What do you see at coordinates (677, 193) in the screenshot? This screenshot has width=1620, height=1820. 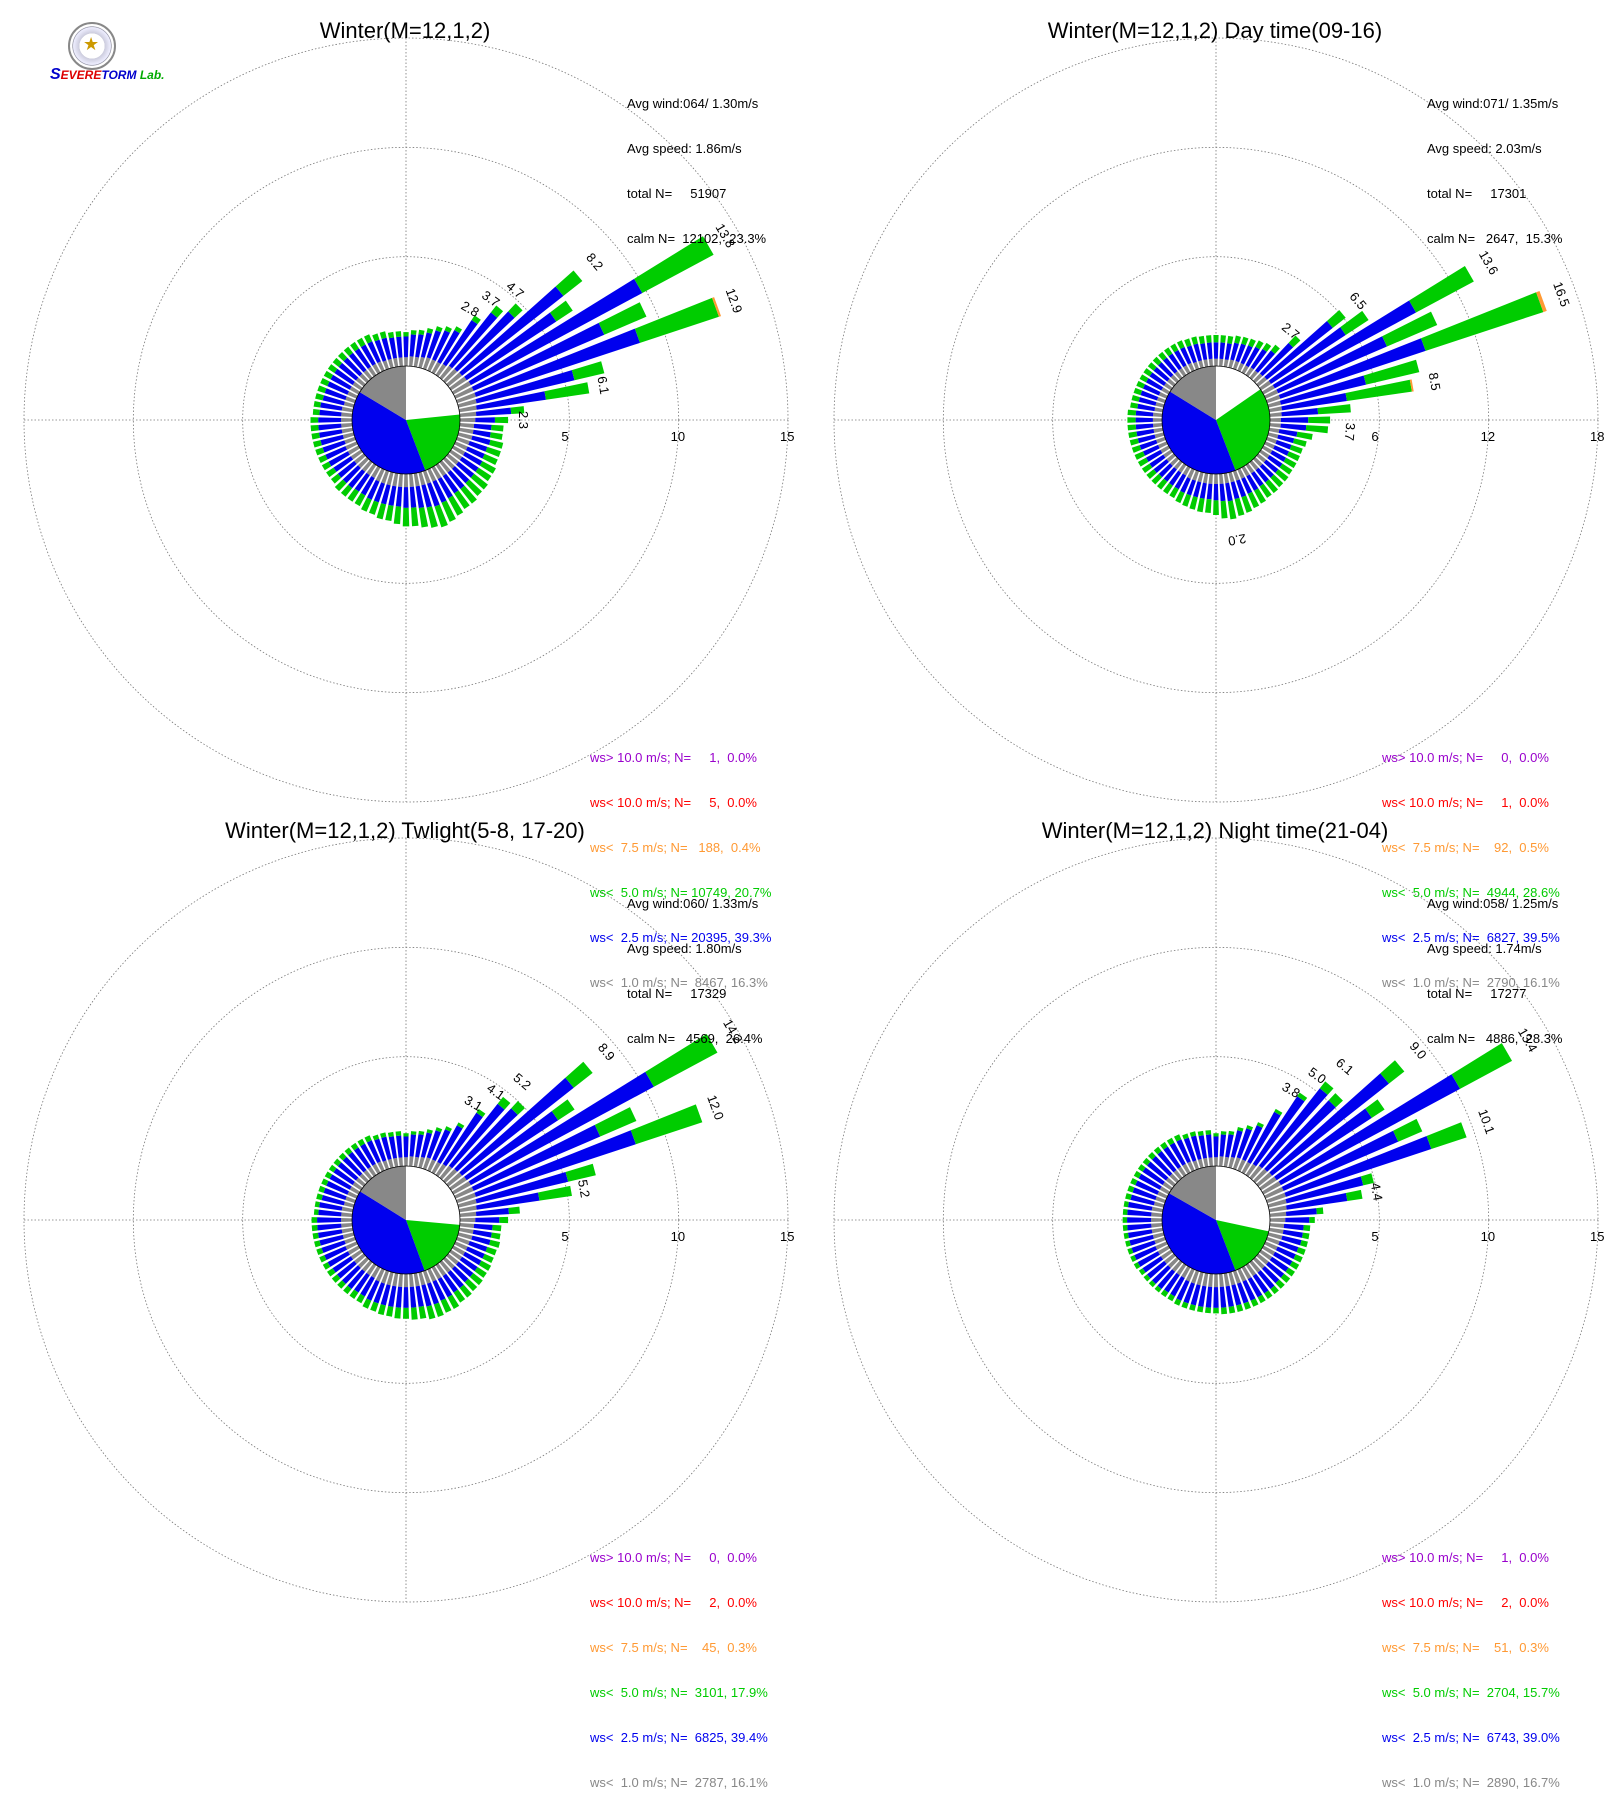 I see `stat-total-n: total N= 51907` at bounding box center [677, 193].